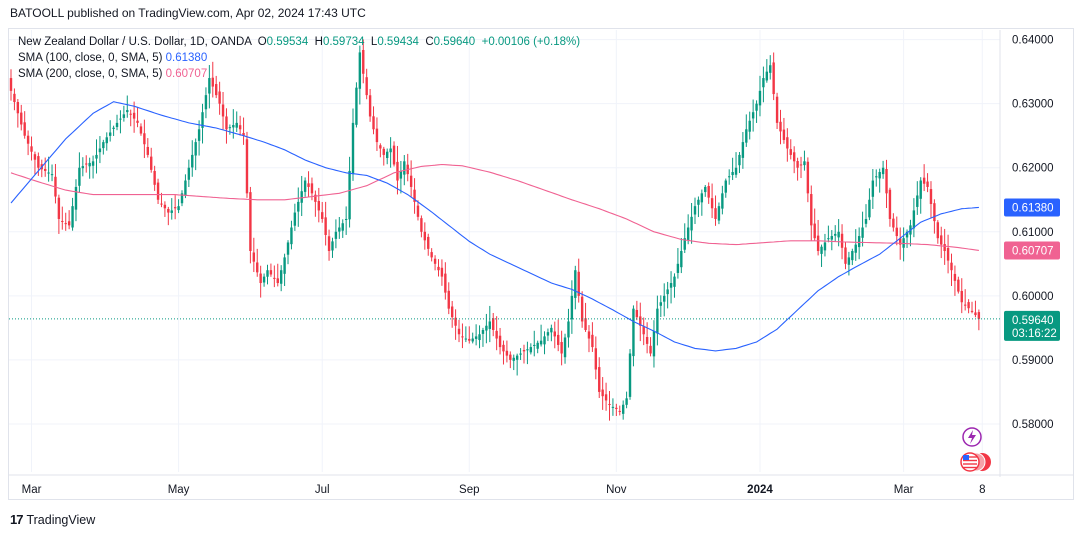  Describe the element at coordinates (61, 519) in the screenshot. I see `tradingview-brand: TradingView` at that location.